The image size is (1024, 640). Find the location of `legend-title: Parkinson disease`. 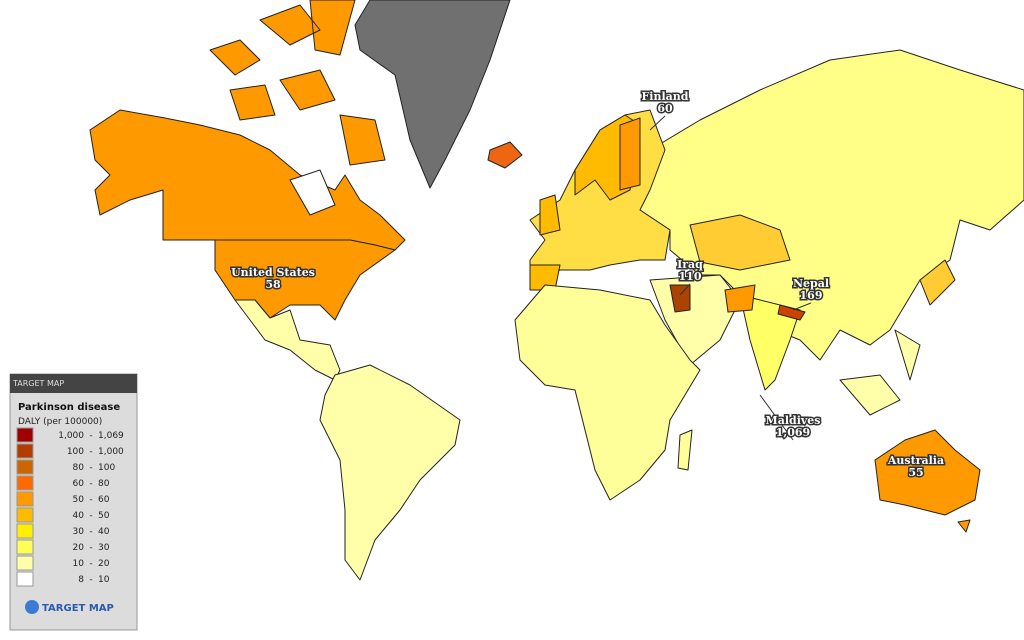

legend-title: Parkinson disease is located at coordinates (69, 407).